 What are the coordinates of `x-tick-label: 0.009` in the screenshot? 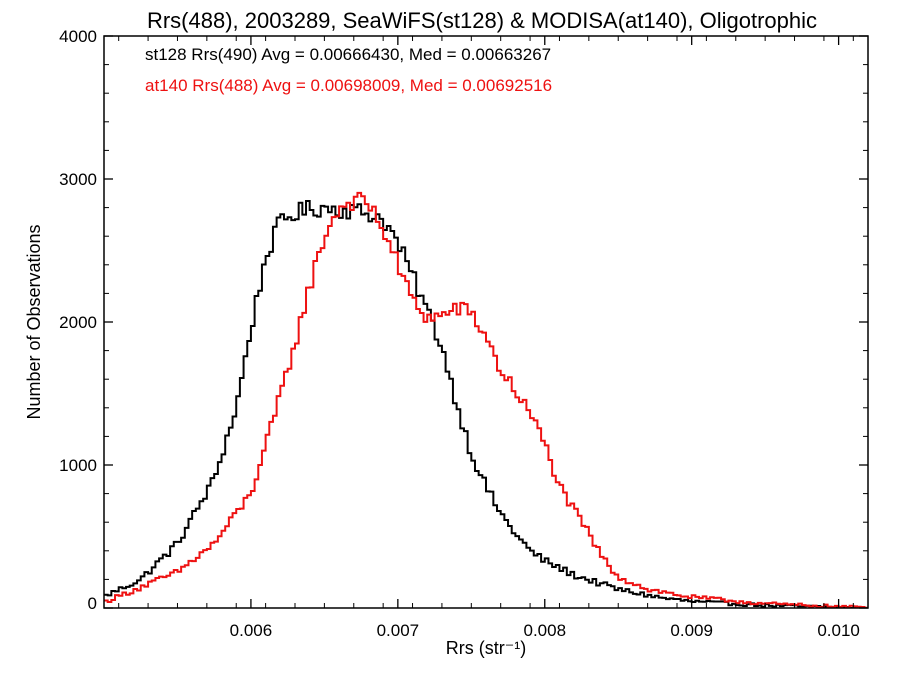 It's located at (691, 630).